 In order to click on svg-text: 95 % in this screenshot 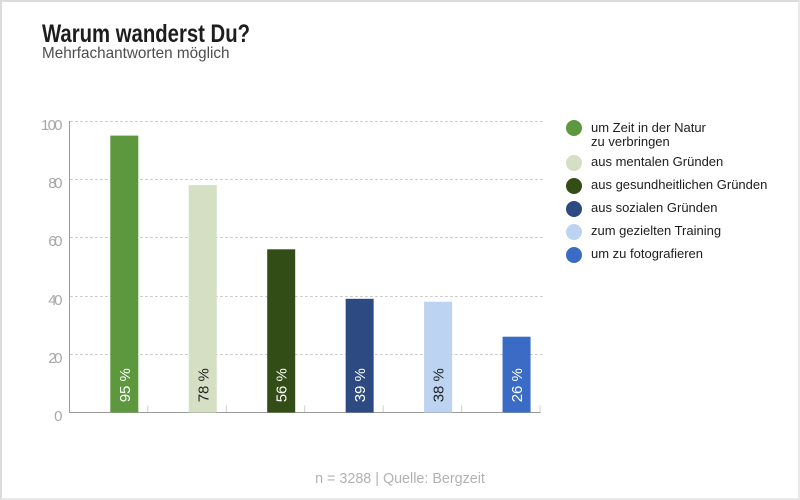, I will do `click(125, 385)`.